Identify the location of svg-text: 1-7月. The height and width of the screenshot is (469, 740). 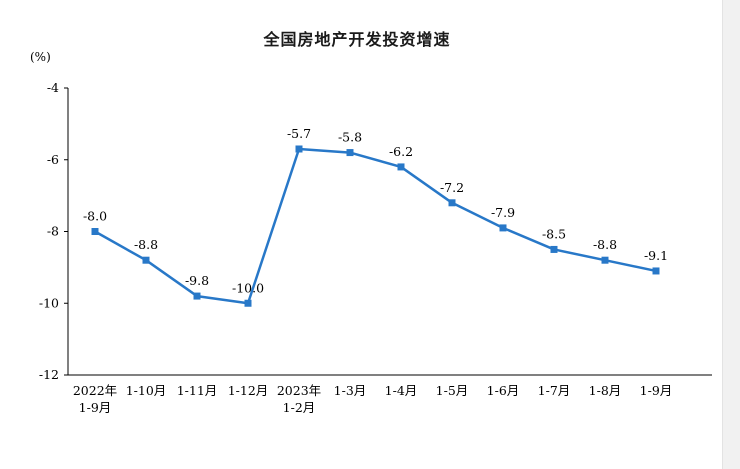
(554, 390).